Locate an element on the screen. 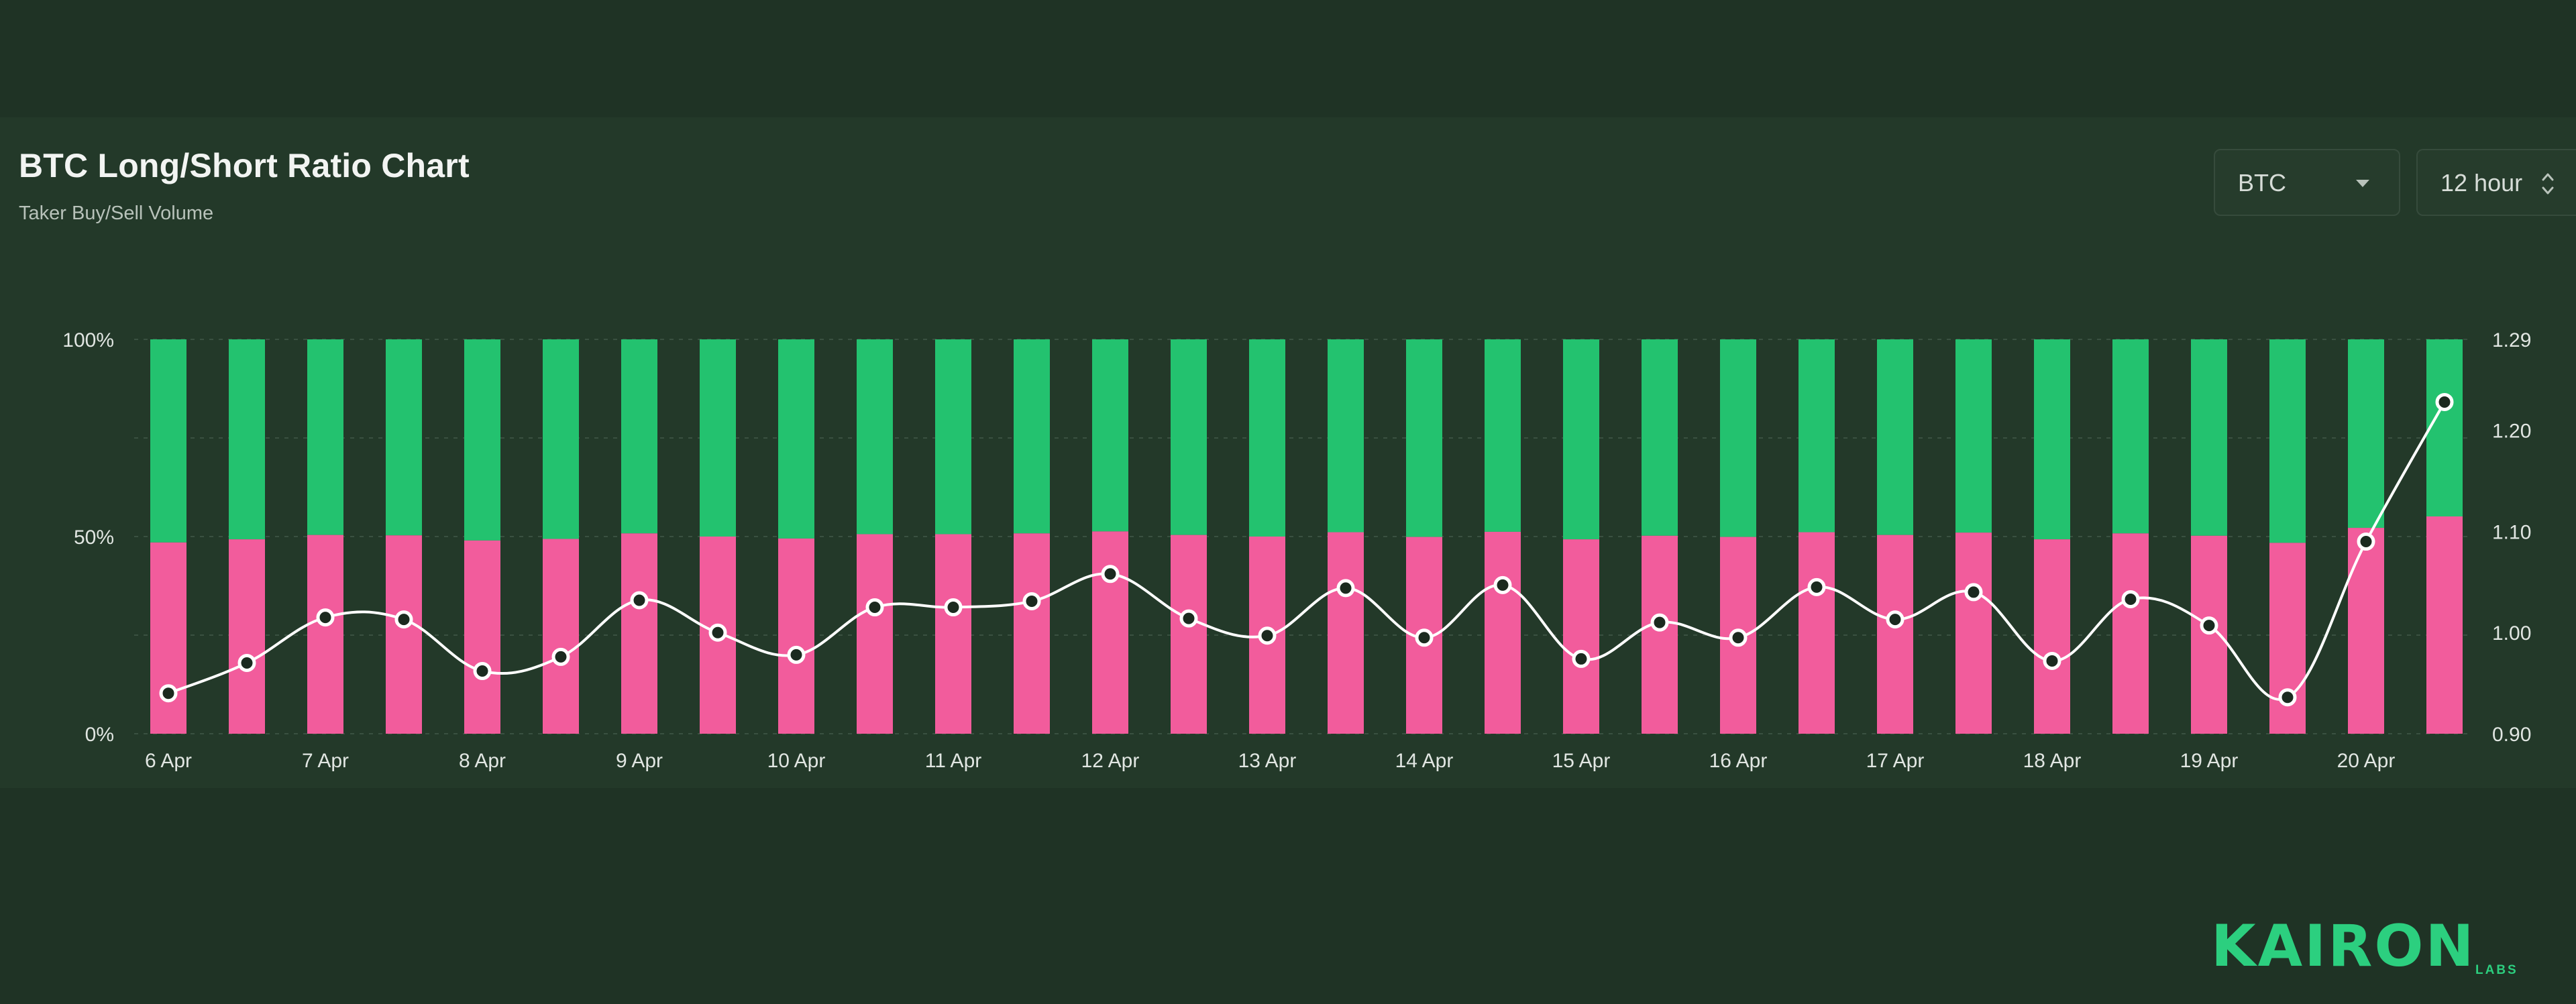 This screenshot has width=2576, height=1004. coin-select: BTC is located at coordinates (2307, 182).